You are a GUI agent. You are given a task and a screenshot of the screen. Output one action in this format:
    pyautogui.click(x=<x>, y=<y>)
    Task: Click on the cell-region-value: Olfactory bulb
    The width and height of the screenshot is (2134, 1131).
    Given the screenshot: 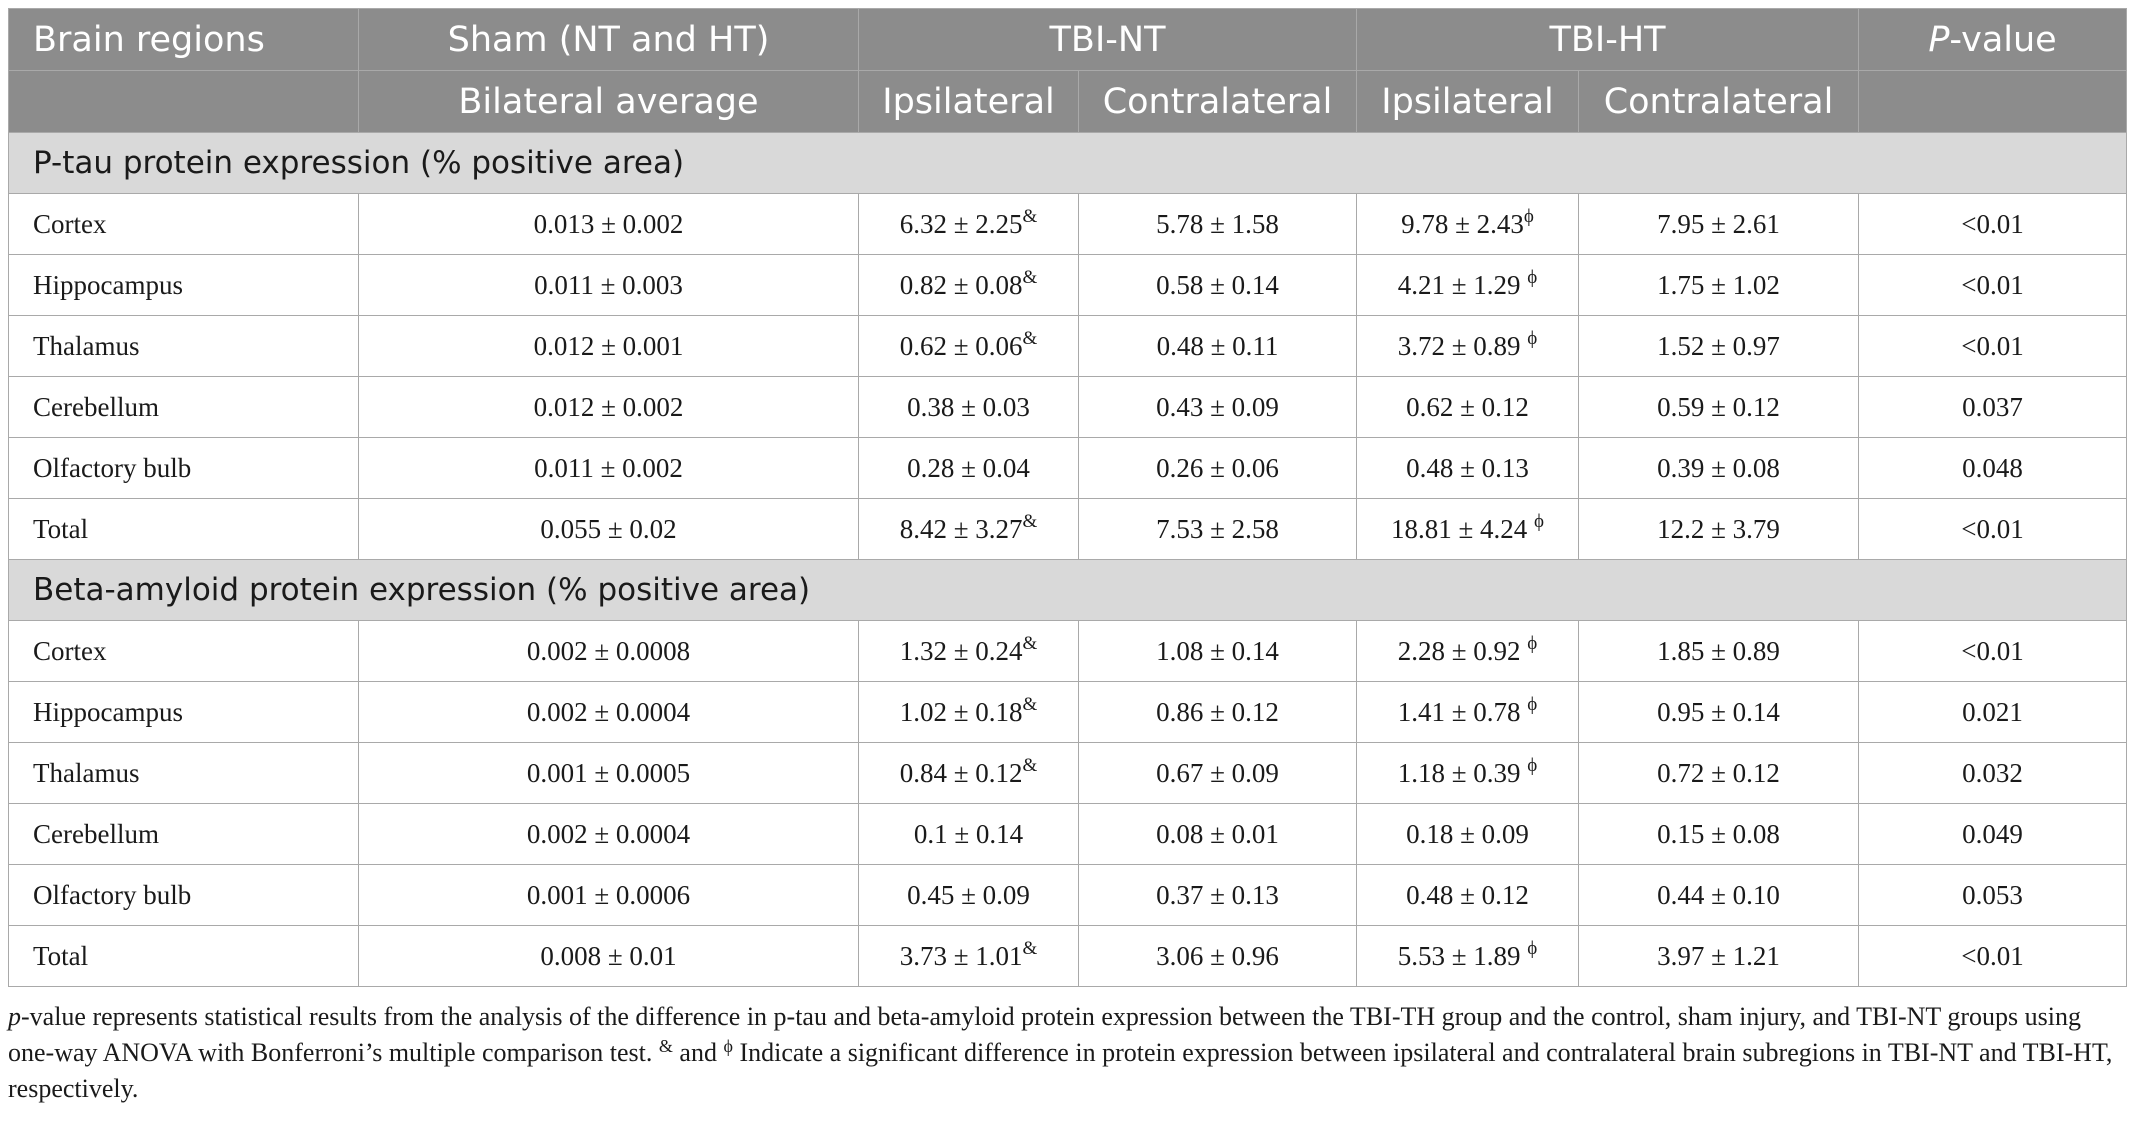 What is the action you would take?
    pyautogui.click(x=112, y=894)
    